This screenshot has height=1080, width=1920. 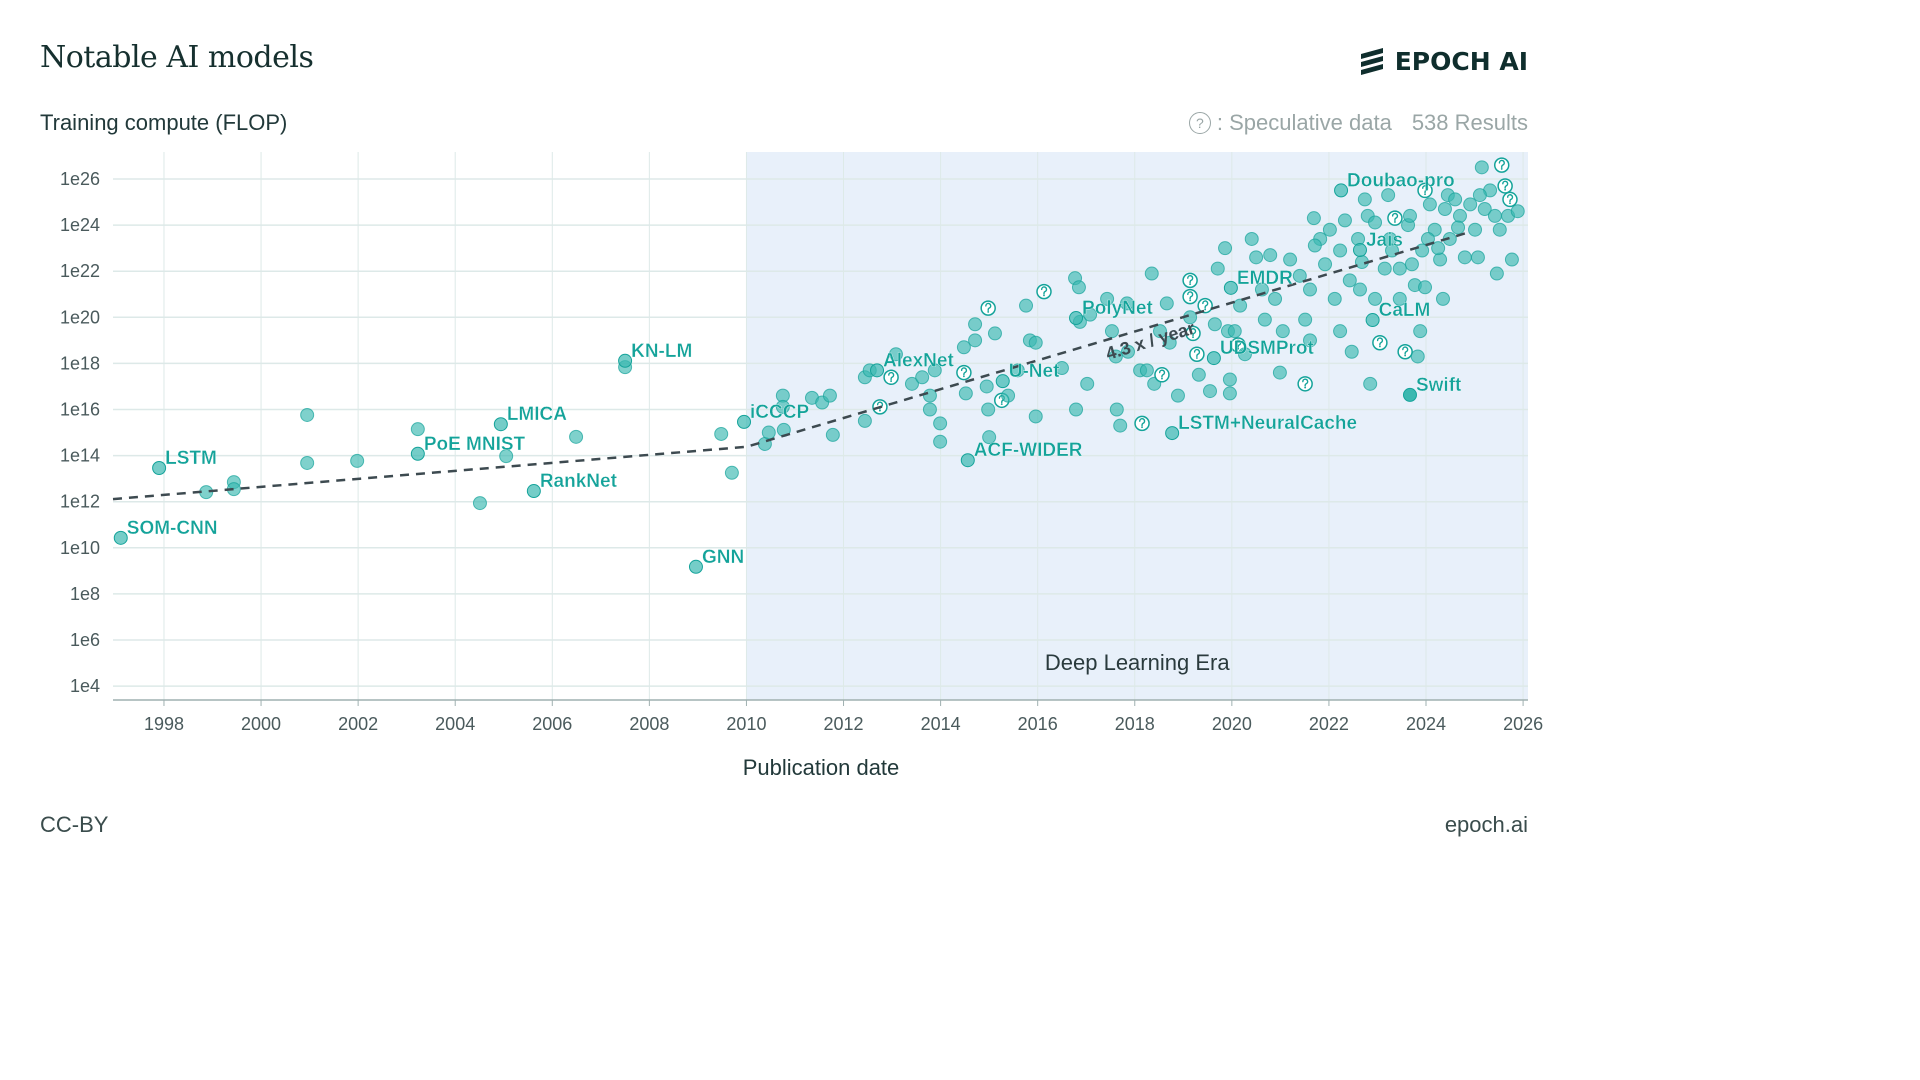 What do you see at coordinates (723, 557) in the screenshot?
I see `point-label: GNN` at bounding box center [723, 557].